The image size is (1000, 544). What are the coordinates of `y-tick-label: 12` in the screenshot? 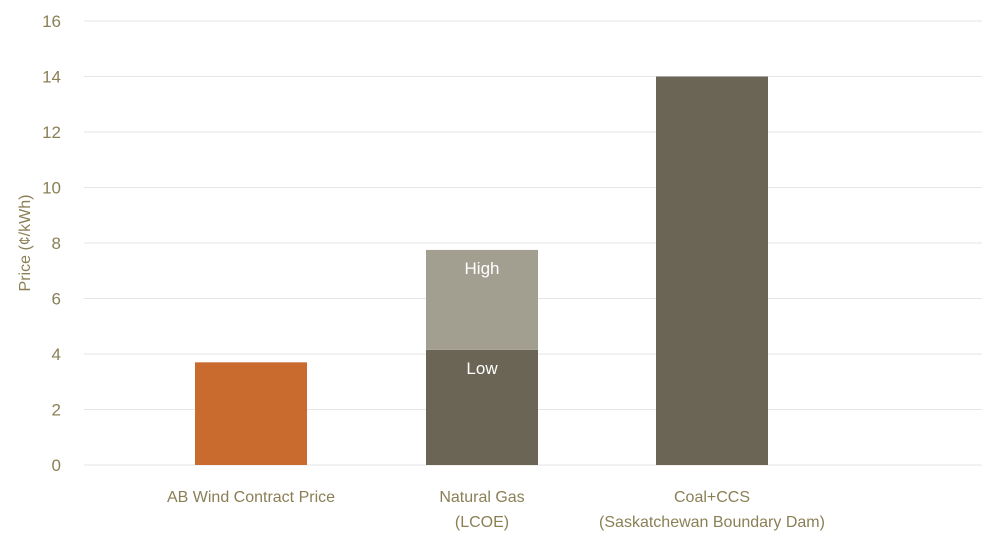 It's located at (51, 132).